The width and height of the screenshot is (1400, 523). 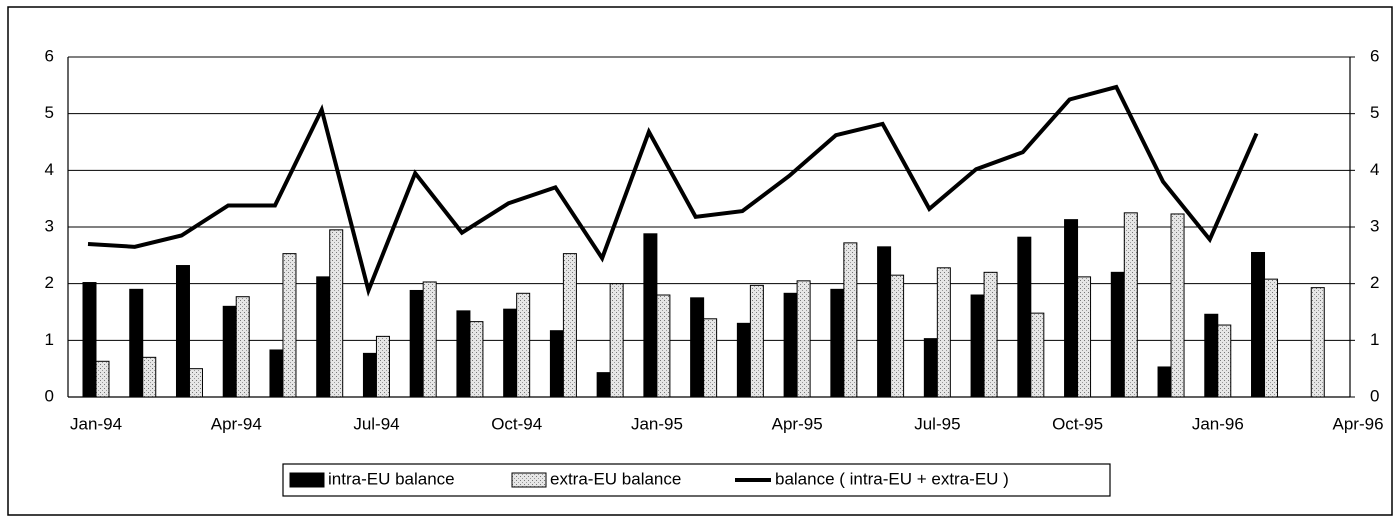 What do you see at coordinates (937, 423) in the screenshot?
I see `x-tick-label: Jul-95` at bounding box center [937, 423].